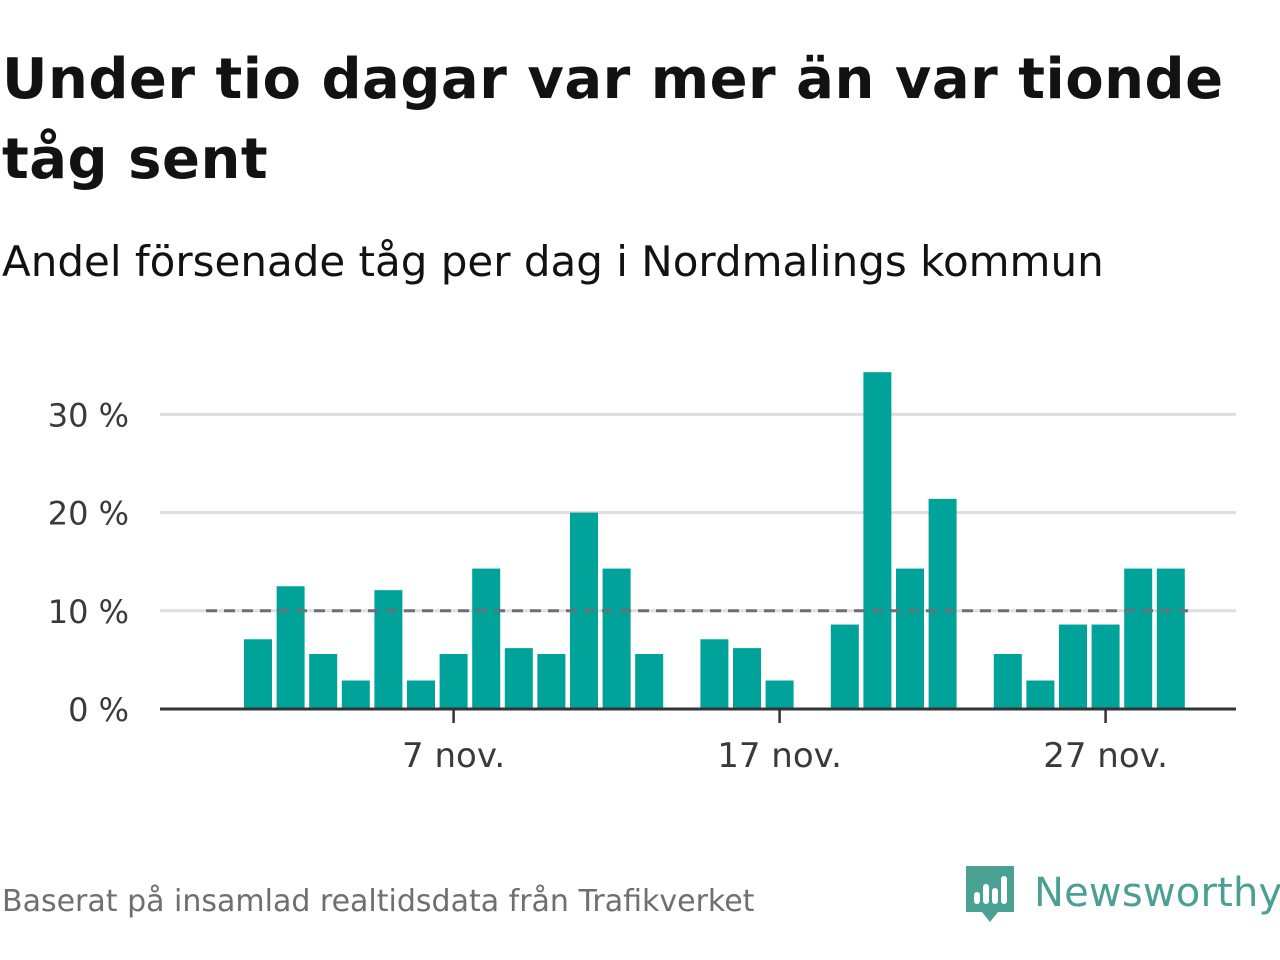 This screenshot has height=960, width=1280. What do you see at coordinates (990, 894) in the screenshot?
I see `newsworthy-logo-icon` at bounding box center [990, 894].